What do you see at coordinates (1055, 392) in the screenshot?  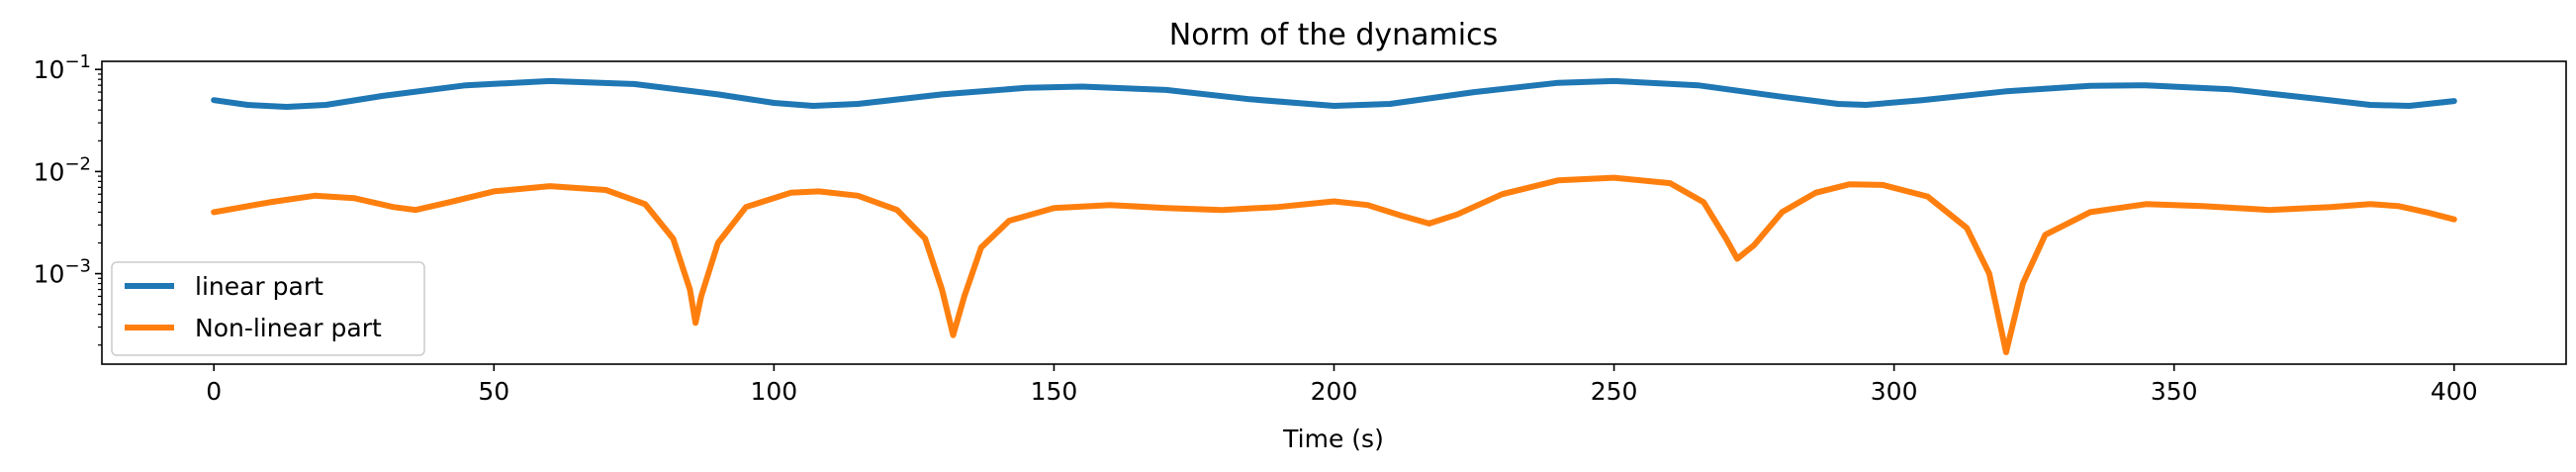 I see `x-tick-label: 150` at bounding box center [1055, 392].